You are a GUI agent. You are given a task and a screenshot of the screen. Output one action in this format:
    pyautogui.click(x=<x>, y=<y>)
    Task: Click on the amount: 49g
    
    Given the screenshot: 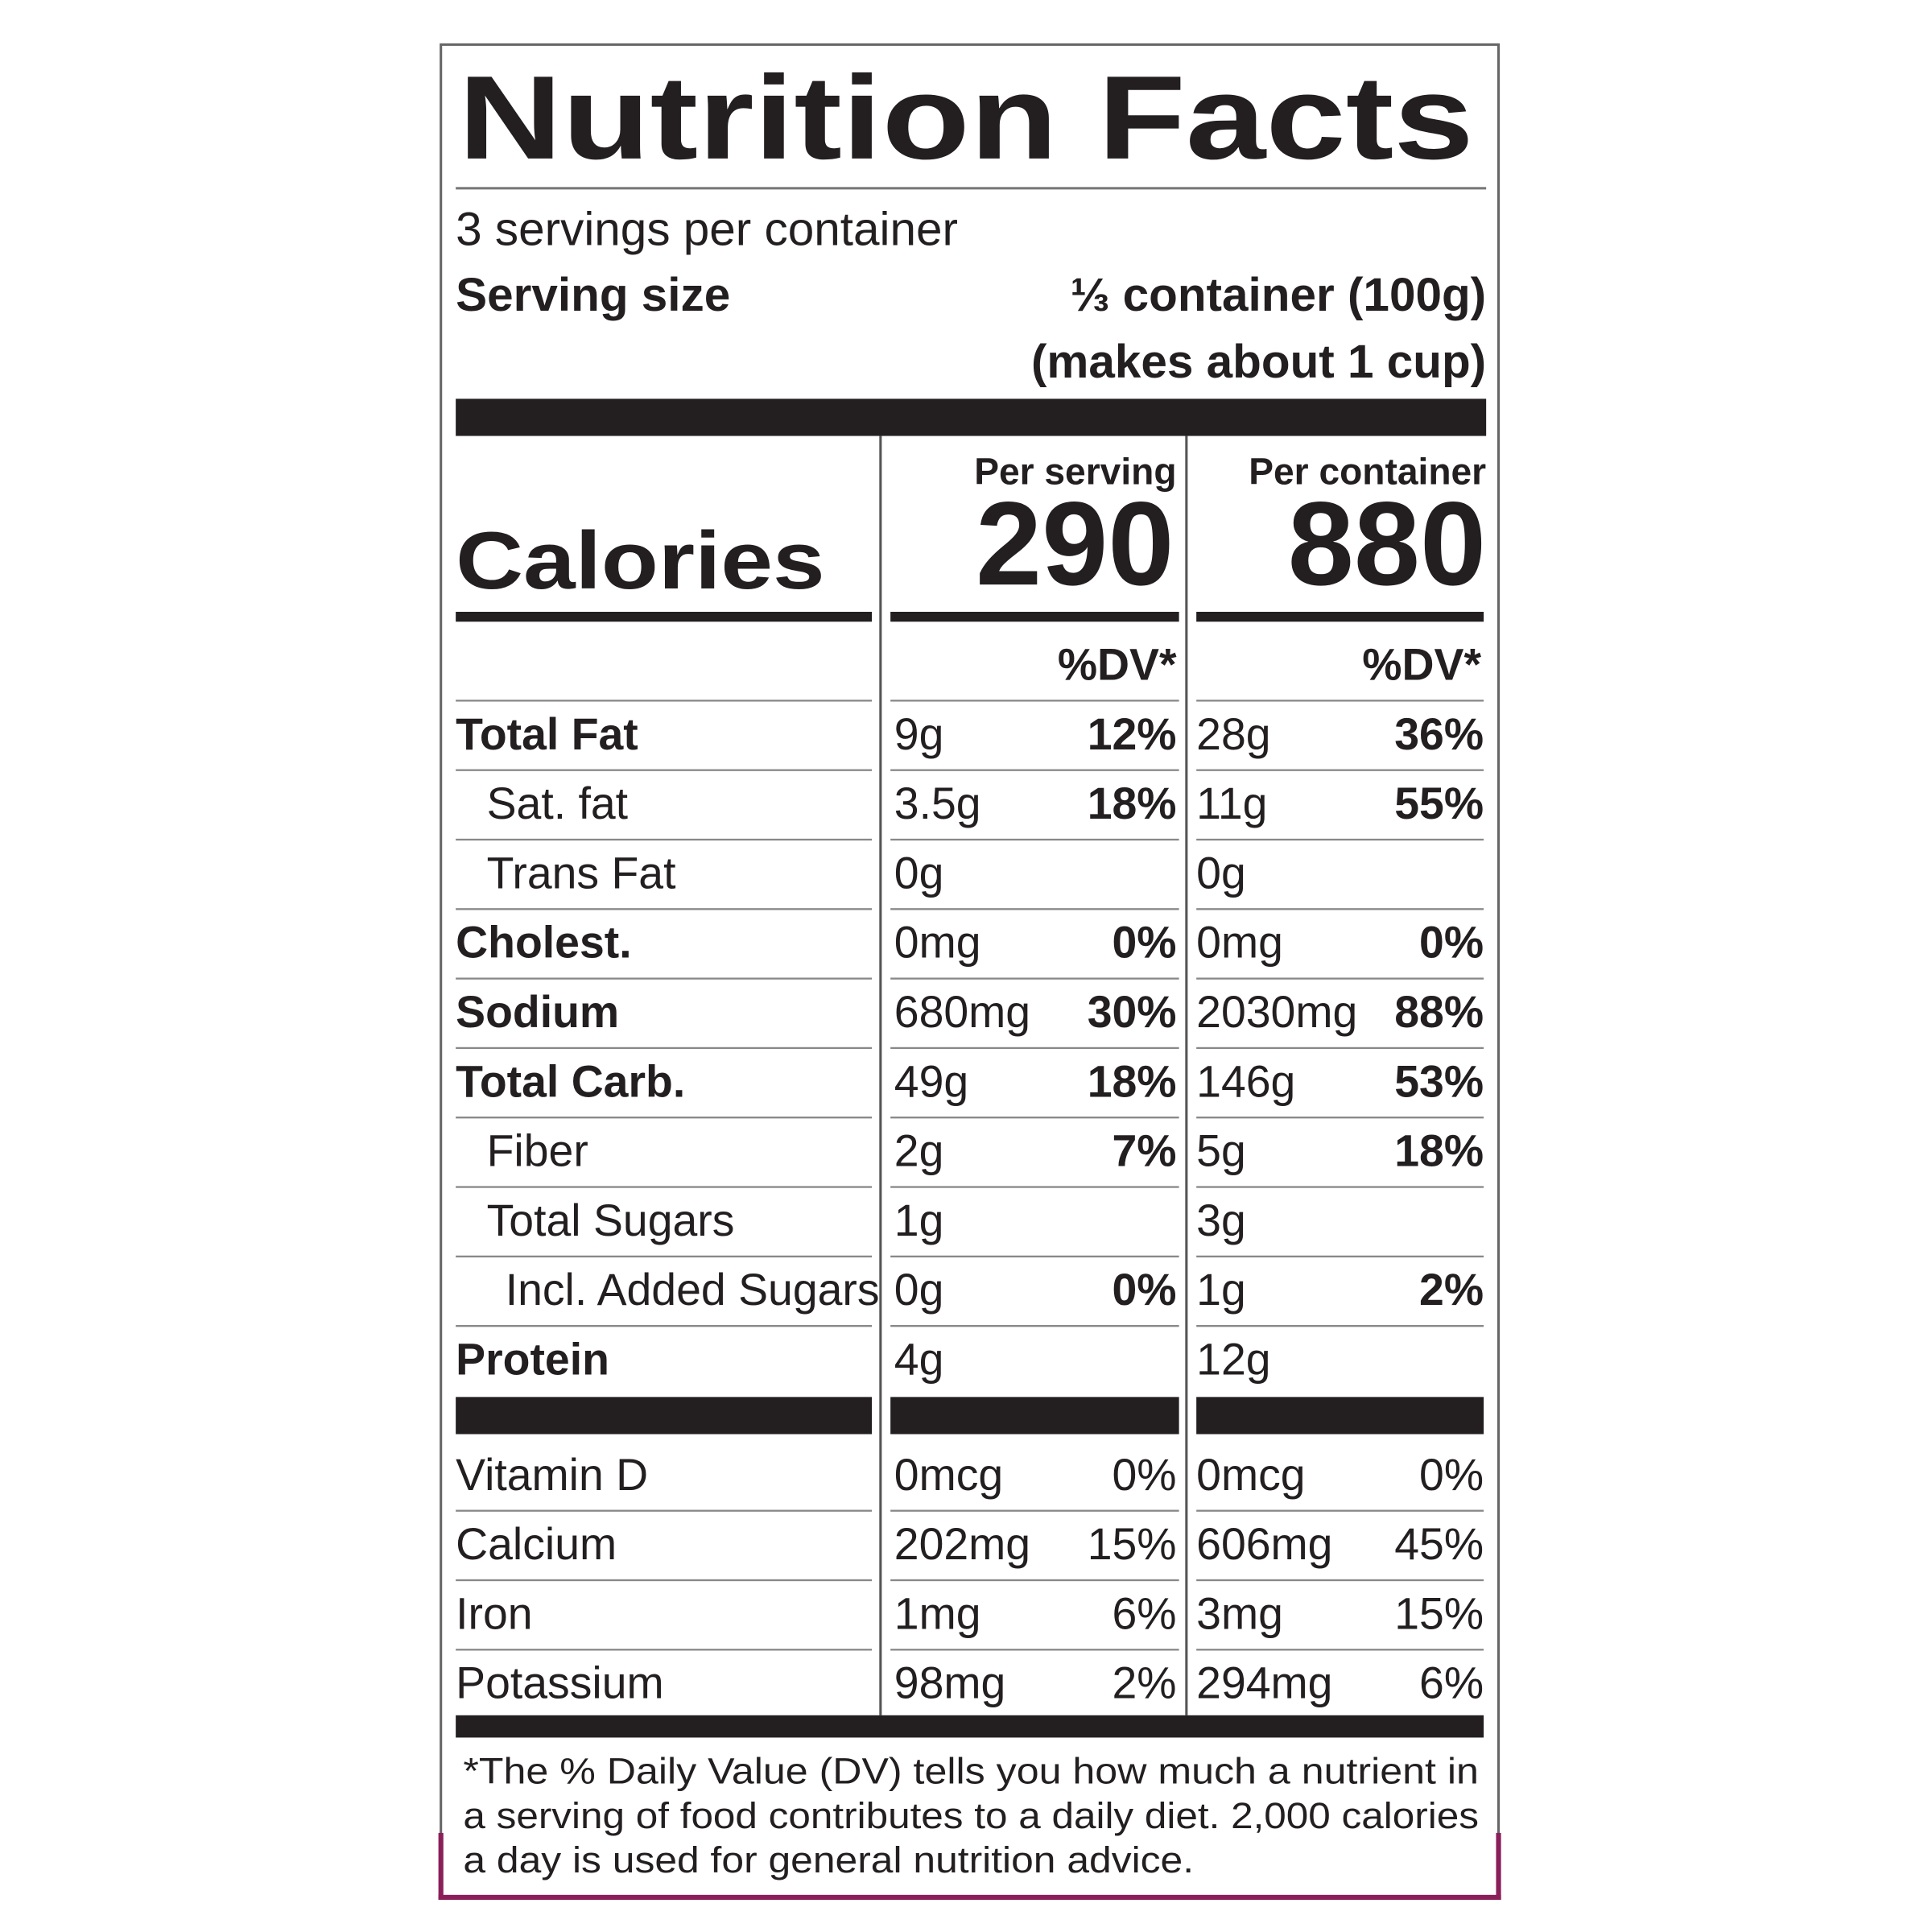 What is the action you would take?
    pyautogui.click(x=931, y=1081)
    